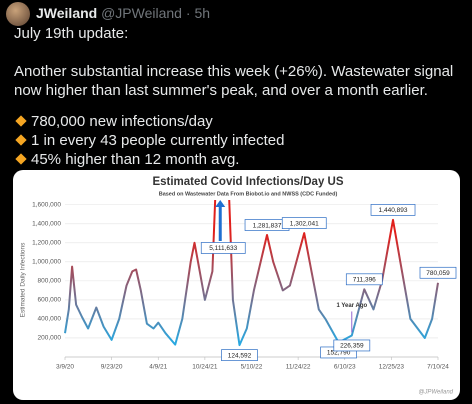 The image size is (472, 404). What do you see at coordinates (135, 159) in the screenshot?
I see `bullet-text: 45% higher than 12 month avg.` at bounding box center [135, 159].